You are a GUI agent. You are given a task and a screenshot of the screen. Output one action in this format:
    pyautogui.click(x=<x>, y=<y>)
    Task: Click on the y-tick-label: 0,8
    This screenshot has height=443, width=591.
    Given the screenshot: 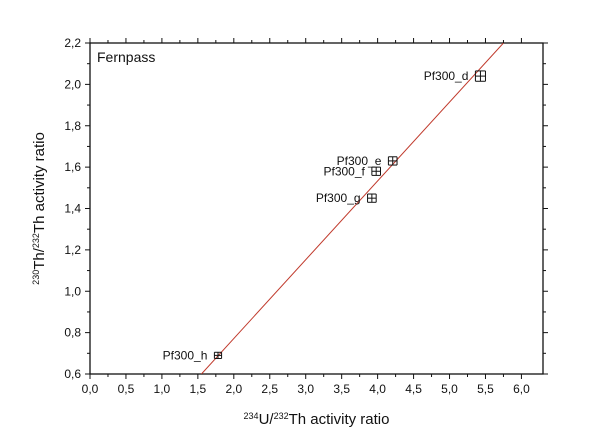 What is the action you would take?
    pyautogui.click(x=72, y=333)
    